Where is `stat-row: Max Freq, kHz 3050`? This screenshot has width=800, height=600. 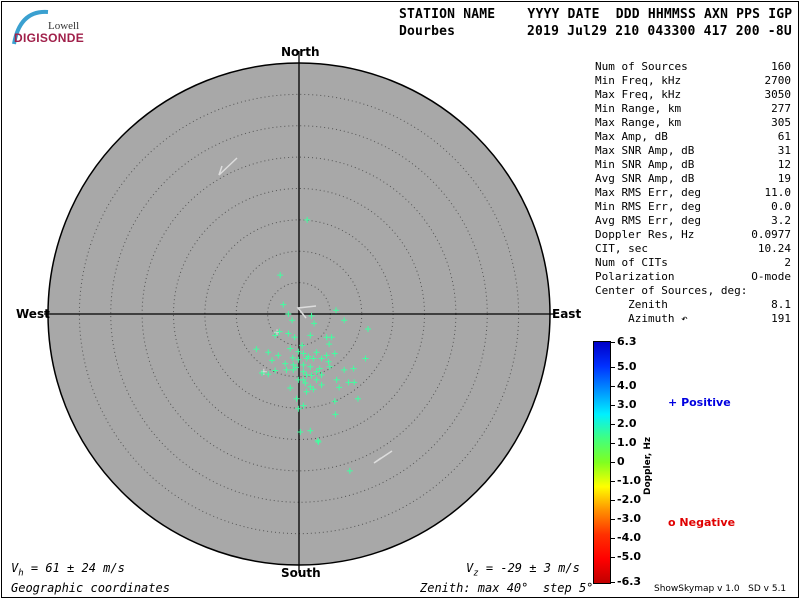
stat-row: Max Freq, kHz 3050 is located at coordinates (693, 94).